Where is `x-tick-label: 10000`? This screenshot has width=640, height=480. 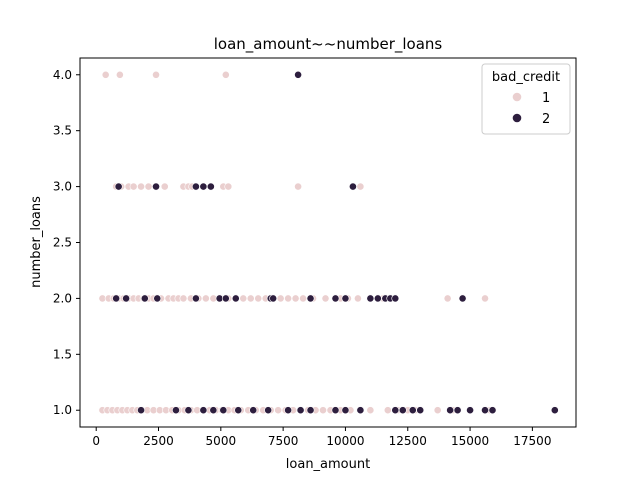 x-tick-label: 10000 is located at coordinates (345, 441).